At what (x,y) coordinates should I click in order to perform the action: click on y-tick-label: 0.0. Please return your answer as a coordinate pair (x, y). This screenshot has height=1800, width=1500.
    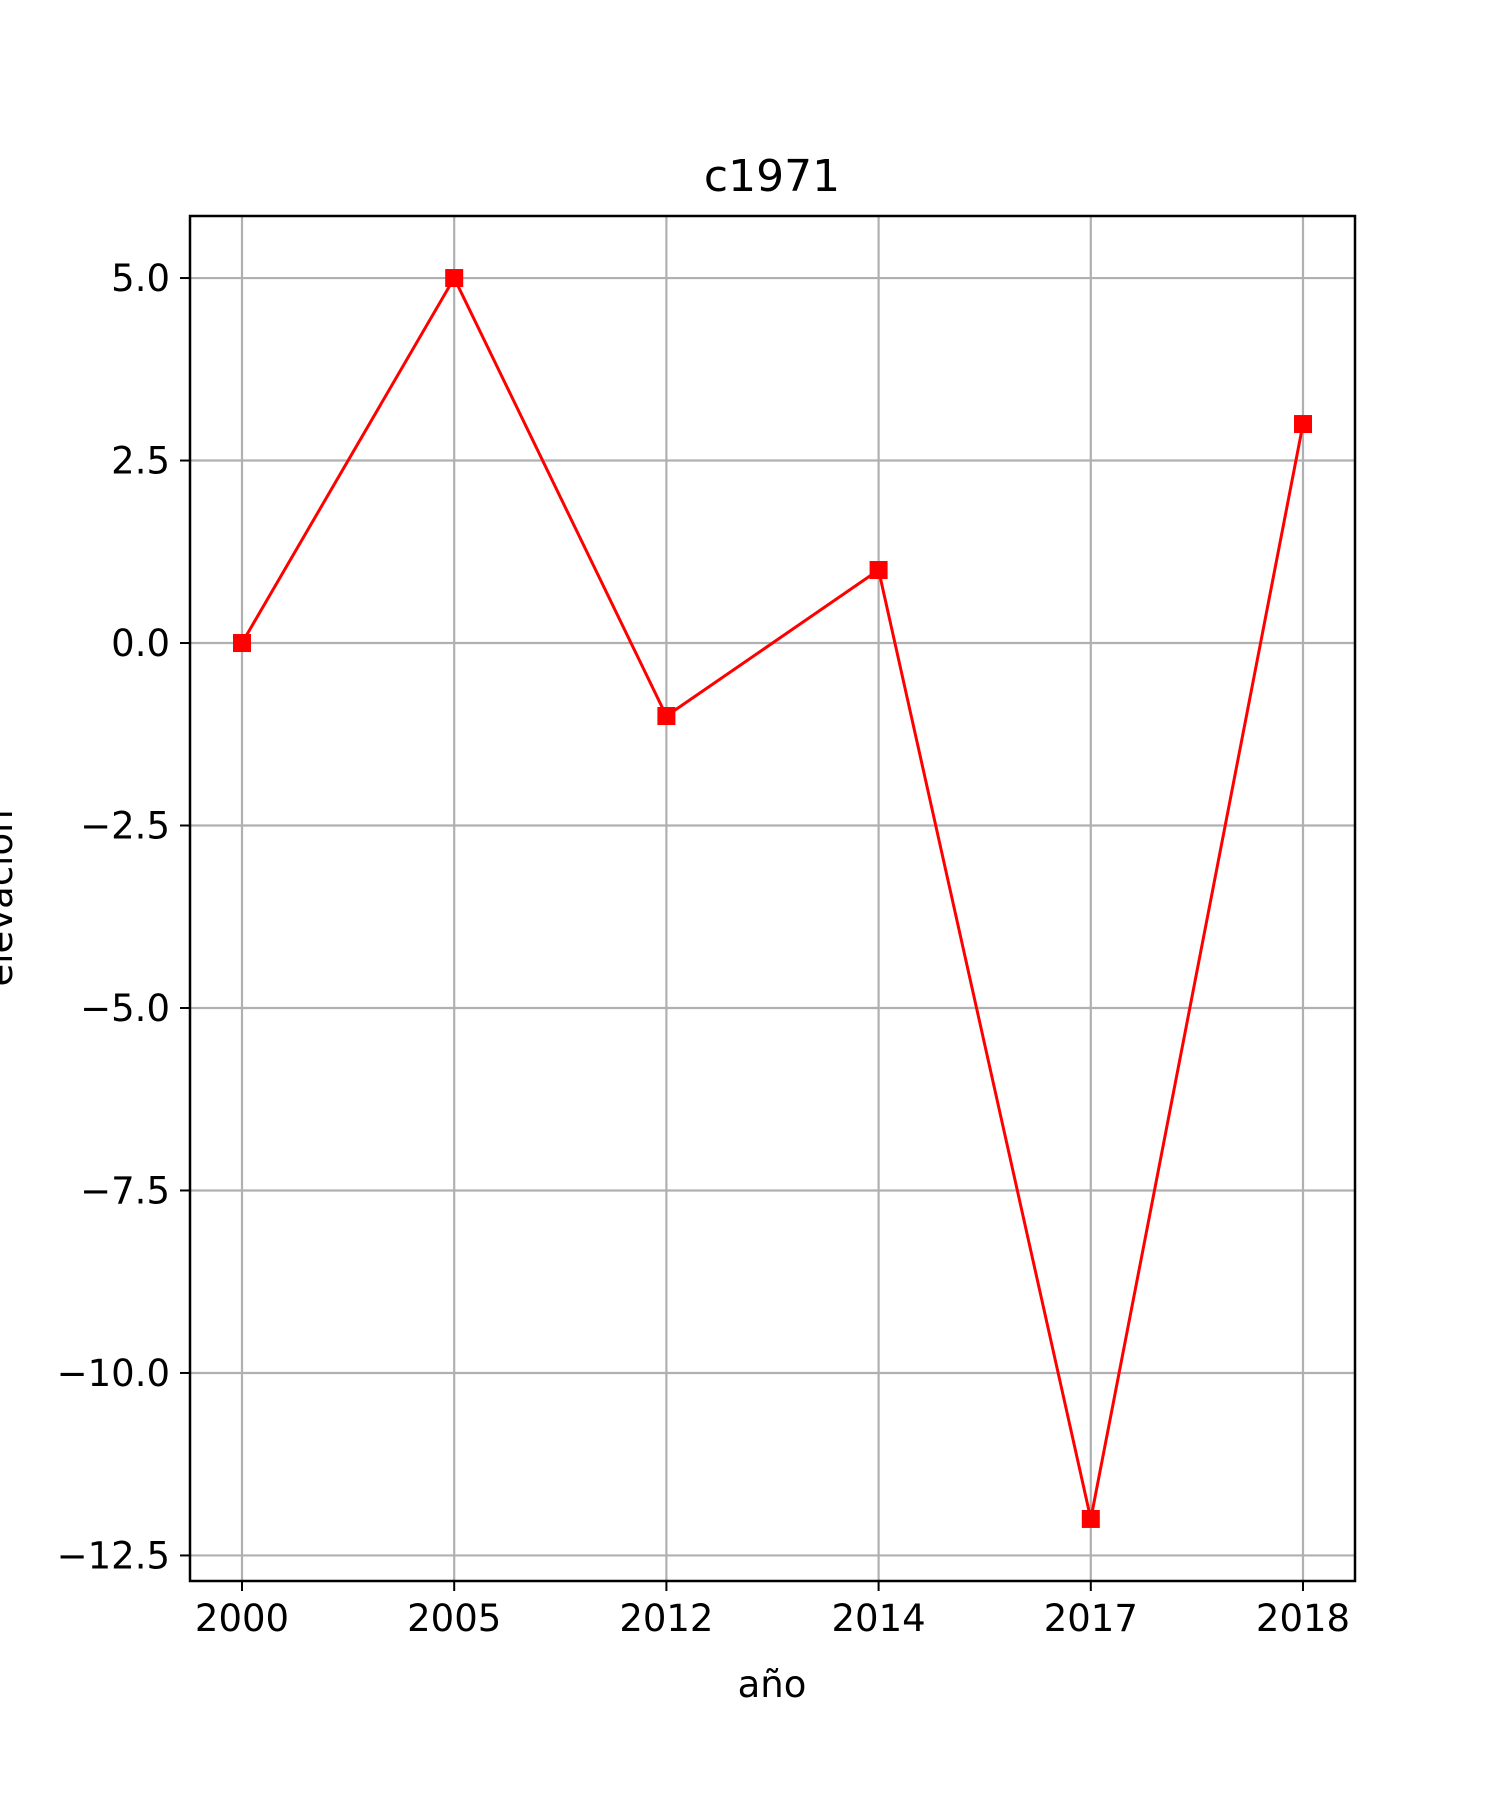
    Looking at the image, I should click on (140, 643).